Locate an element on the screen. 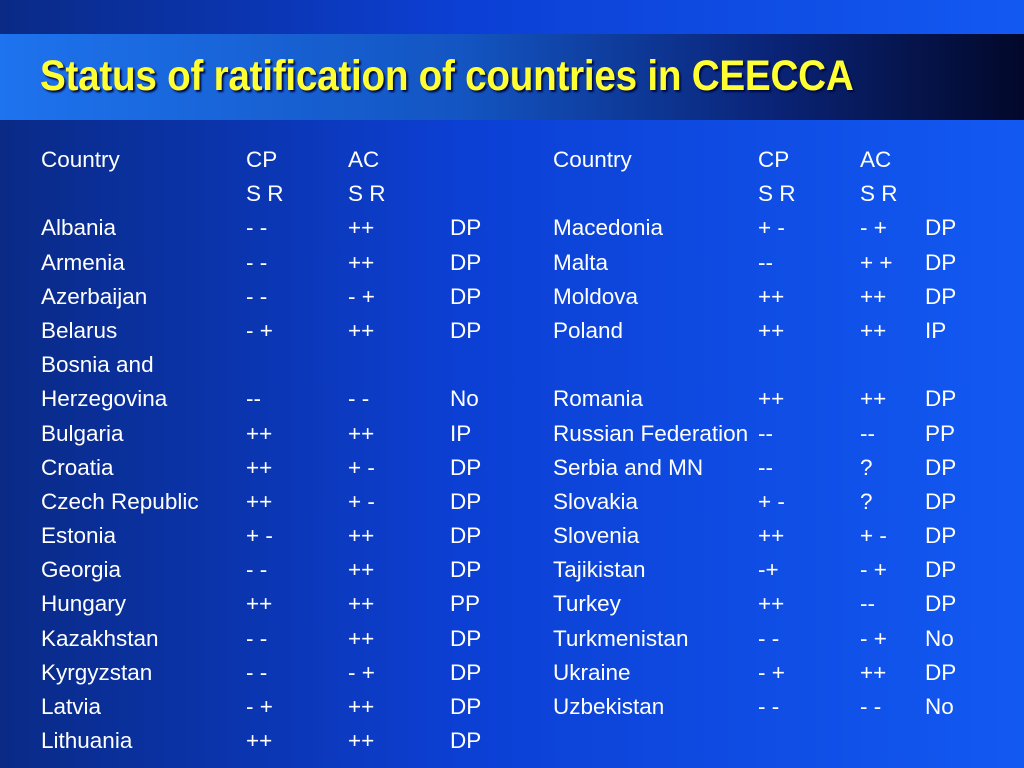 The height and width of the screenshot is (768, 1024). country-cell: Herzegovina is located at coordinates (104, 399).